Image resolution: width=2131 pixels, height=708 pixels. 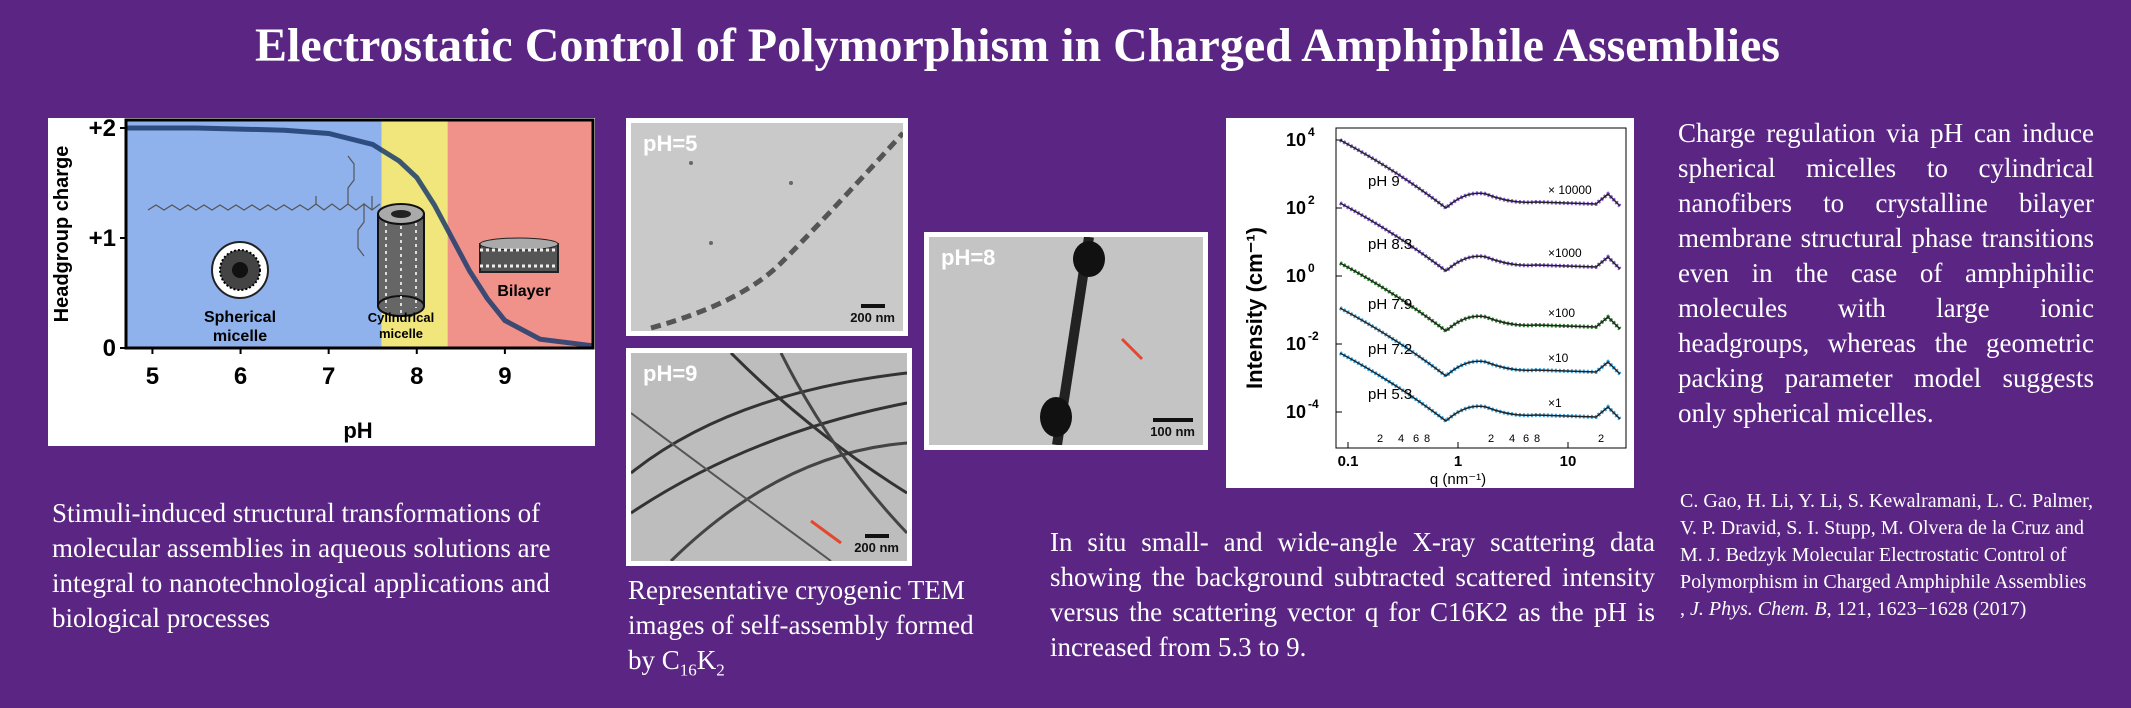 What do you see at coordinates (1313, 336) in the screenshot?
I see `saxs-y-tick-exp: -2` at bounding box center [1313, 336].